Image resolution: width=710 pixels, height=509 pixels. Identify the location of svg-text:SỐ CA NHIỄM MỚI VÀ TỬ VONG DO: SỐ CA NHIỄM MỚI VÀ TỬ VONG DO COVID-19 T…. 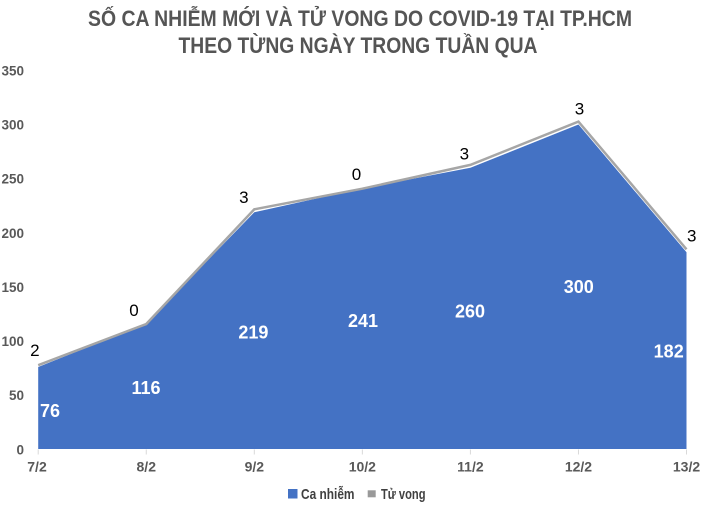
(360, 18).